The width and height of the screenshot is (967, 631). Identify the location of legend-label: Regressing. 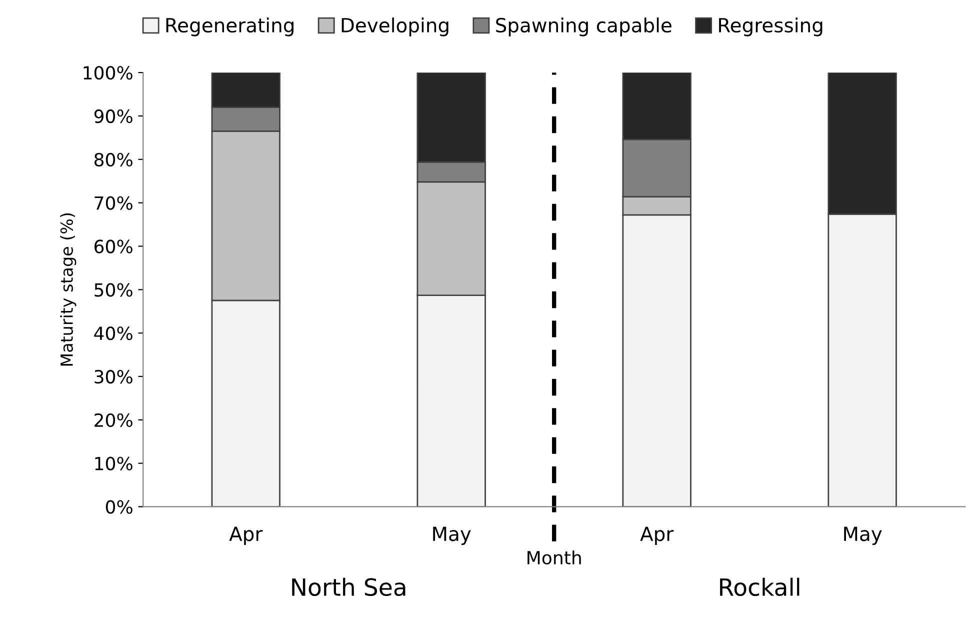
(770, 27).